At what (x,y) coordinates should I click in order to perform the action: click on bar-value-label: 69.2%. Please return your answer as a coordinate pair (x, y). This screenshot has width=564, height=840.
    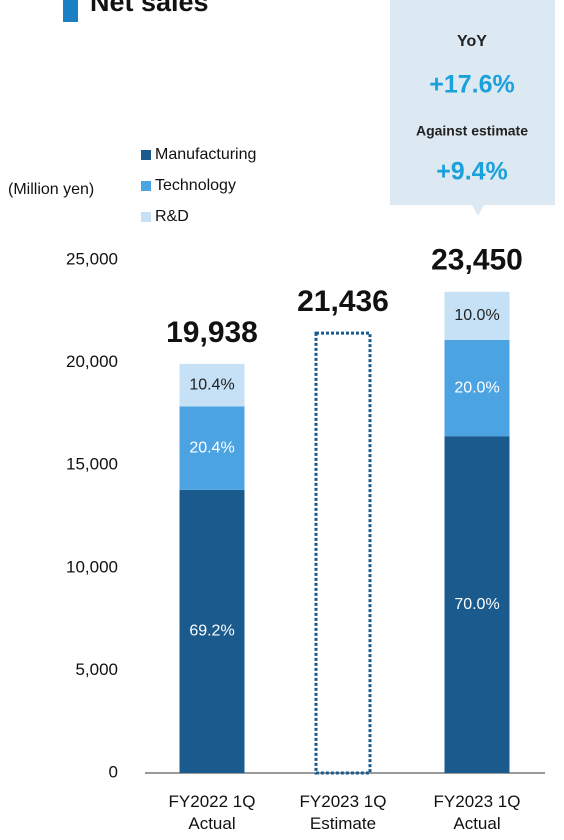
    Looking at the image, I should click on (211, 631).